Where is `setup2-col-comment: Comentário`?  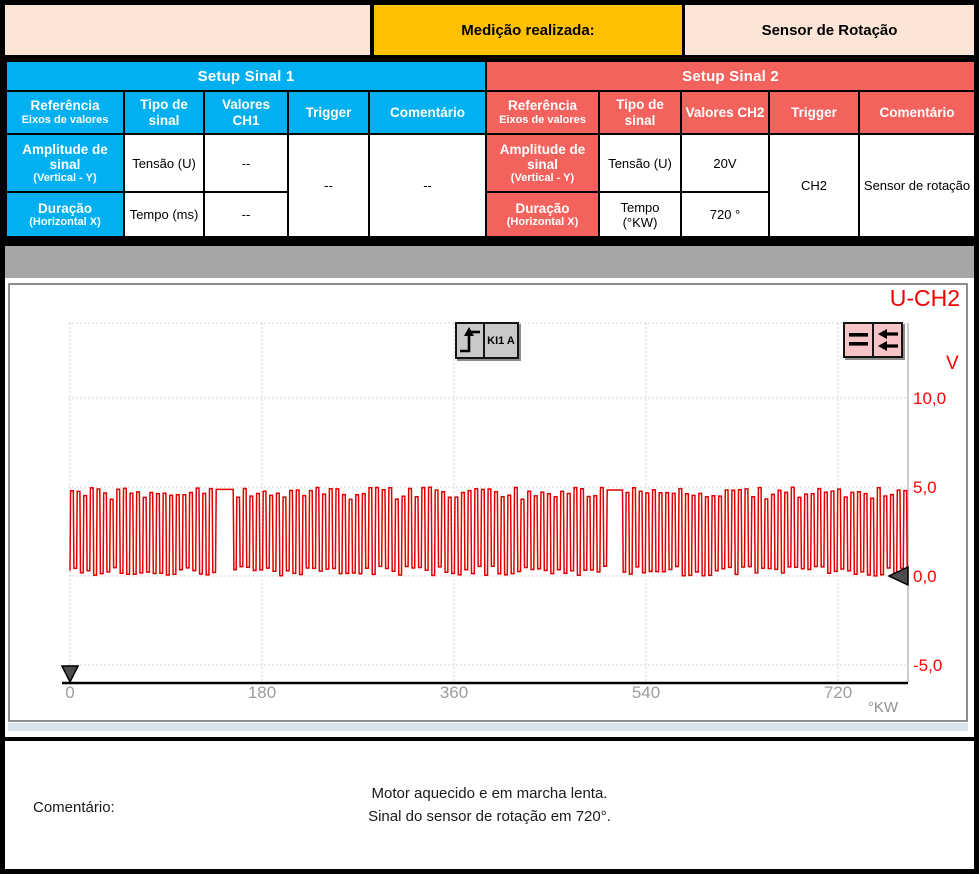
setup2-col-comment: Comentário is located at coordinates (915, 112).